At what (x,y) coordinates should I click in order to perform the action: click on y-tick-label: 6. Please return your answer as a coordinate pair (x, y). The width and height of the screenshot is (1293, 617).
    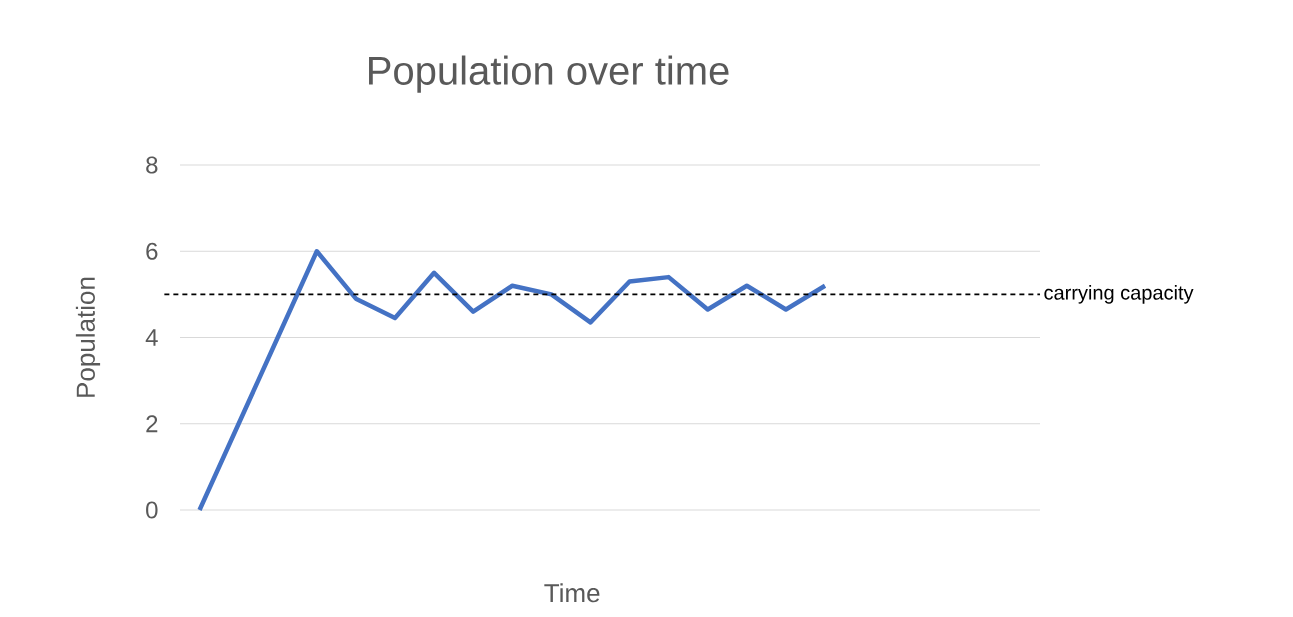
    Looking at the image, I should click on (152, 251).